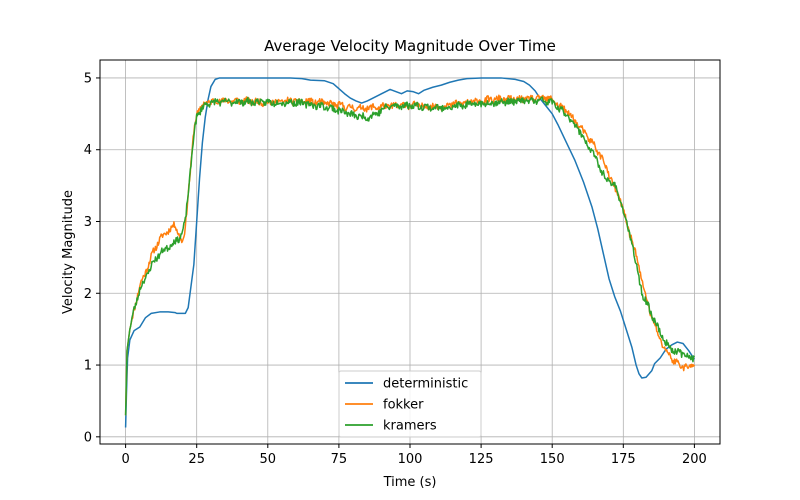  What do you see at coordinates (410, 459) in the screenshot?
I see `x-tick-label: 100` at bounding box center [410, 459].